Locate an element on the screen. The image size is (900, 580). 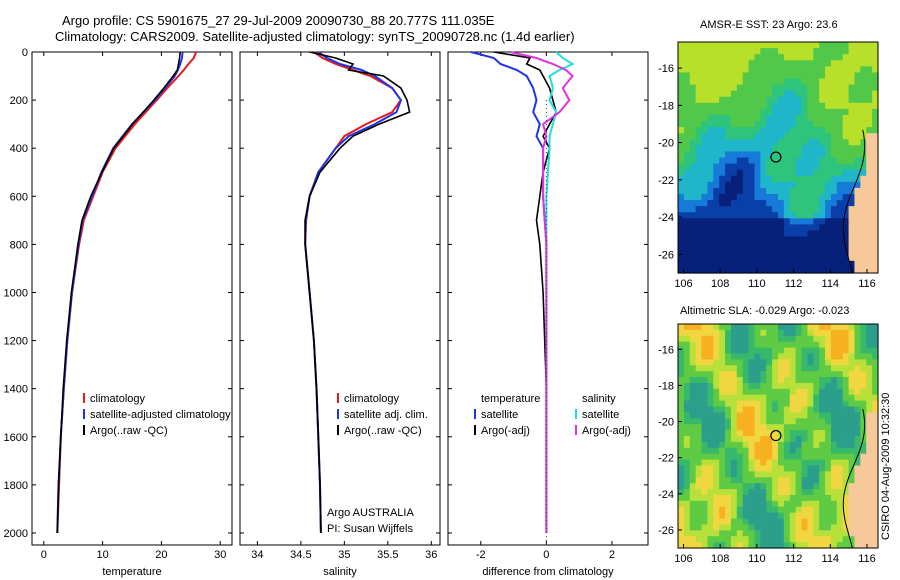
depth-tick-label: 800 is located at coordinates (19, 245).